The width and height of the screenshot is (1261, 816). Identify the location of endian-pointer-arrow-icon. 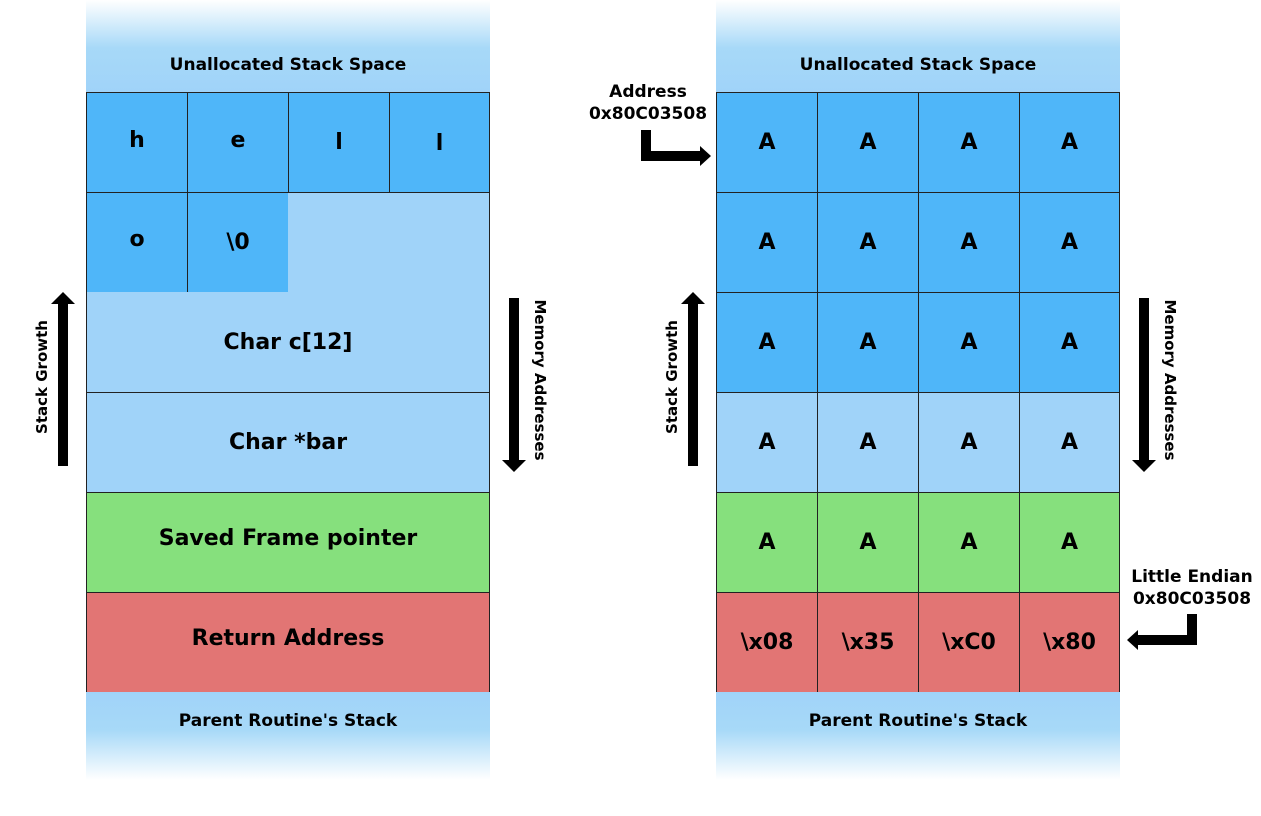
(1162, 632).